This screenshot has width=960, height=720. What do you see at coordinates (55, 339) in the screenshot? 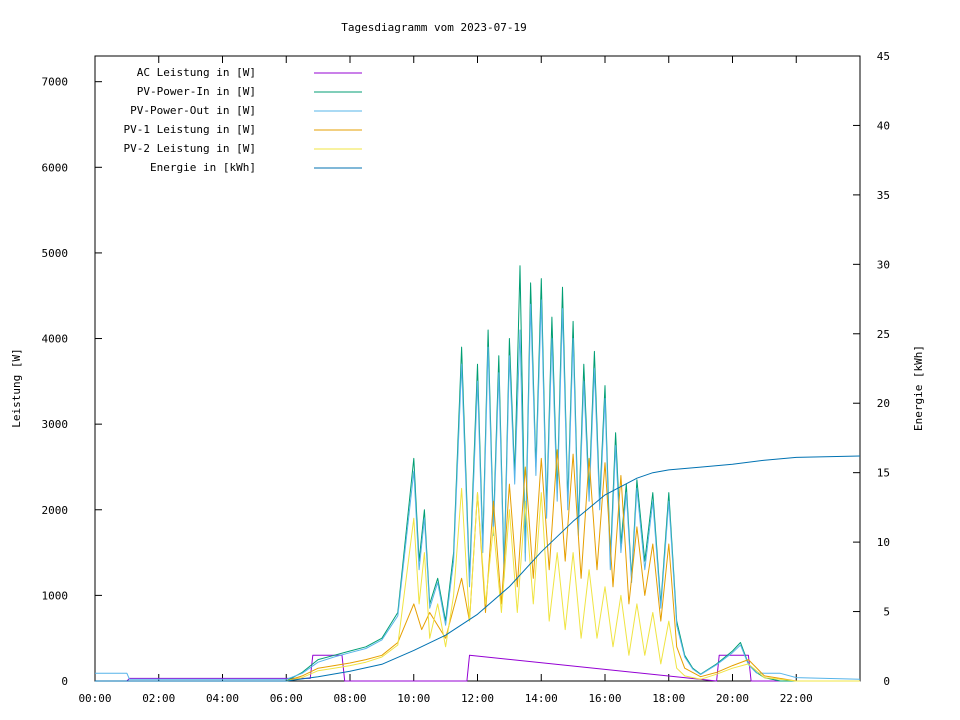
I see `y-tick-label: 4000` at bounding box center [55, 339].